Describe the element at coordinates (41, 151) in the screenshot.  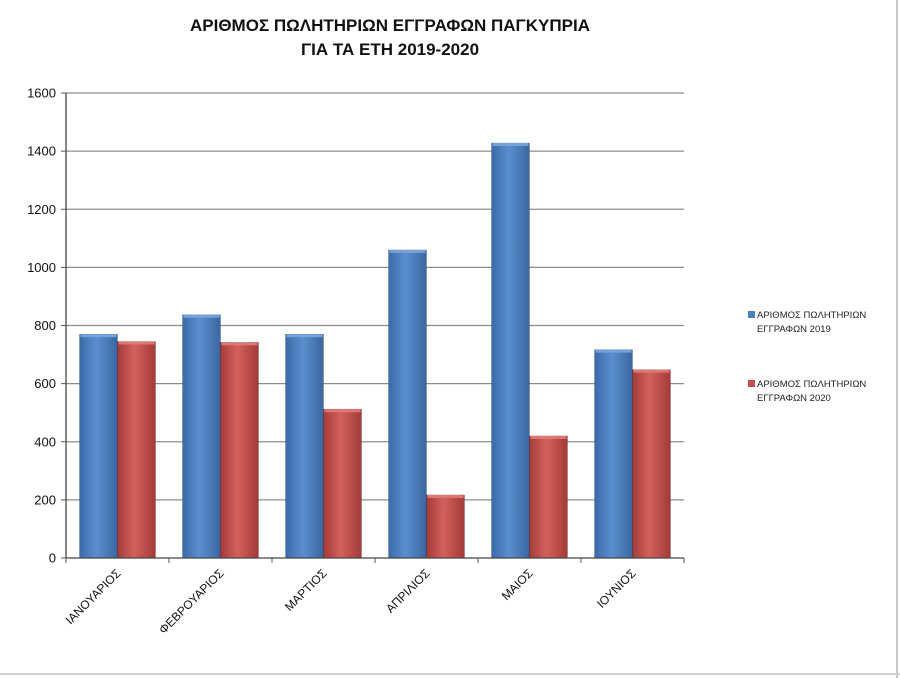
I see `y-tick-label: 1400` at that location.